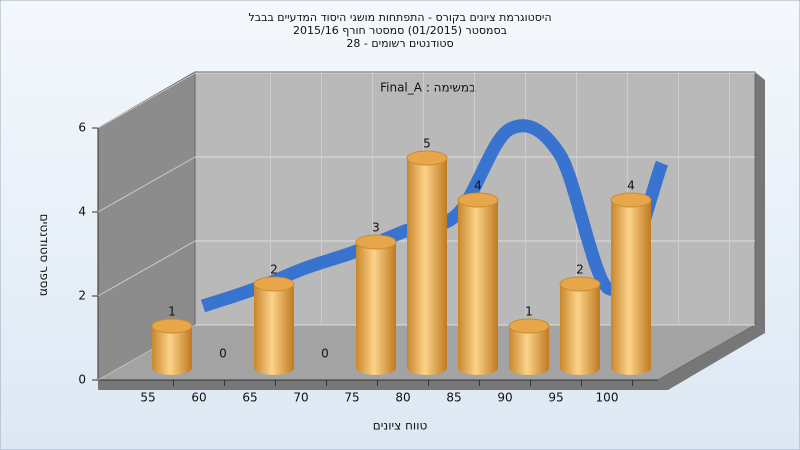 The width and height of the screenshot is (800, 450). I want to click on y-tick-label: 6, so click(82, 128).